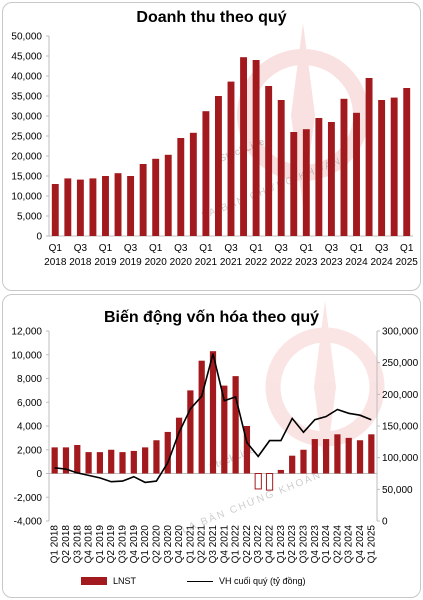  I want to click on x-tick-label: Q3 2018, so click(77, 544).